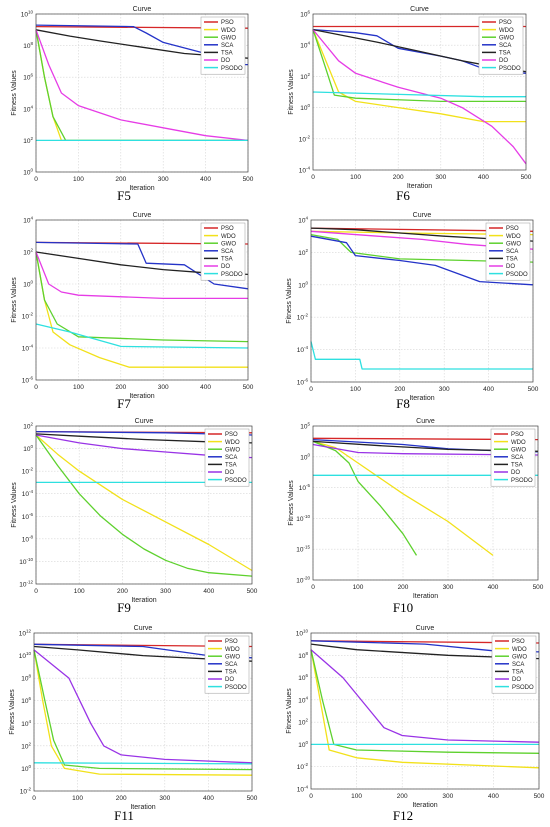  Describe the element at coordinates (403, 403) in the screenshot. I see `figure-label-f8: F8` at that location.